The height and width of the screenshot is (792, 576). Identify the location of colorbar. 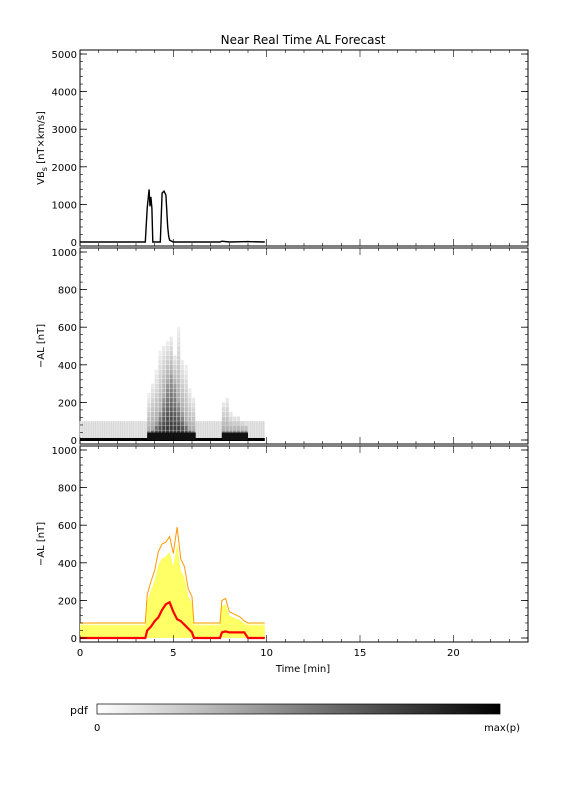
(298, 709).